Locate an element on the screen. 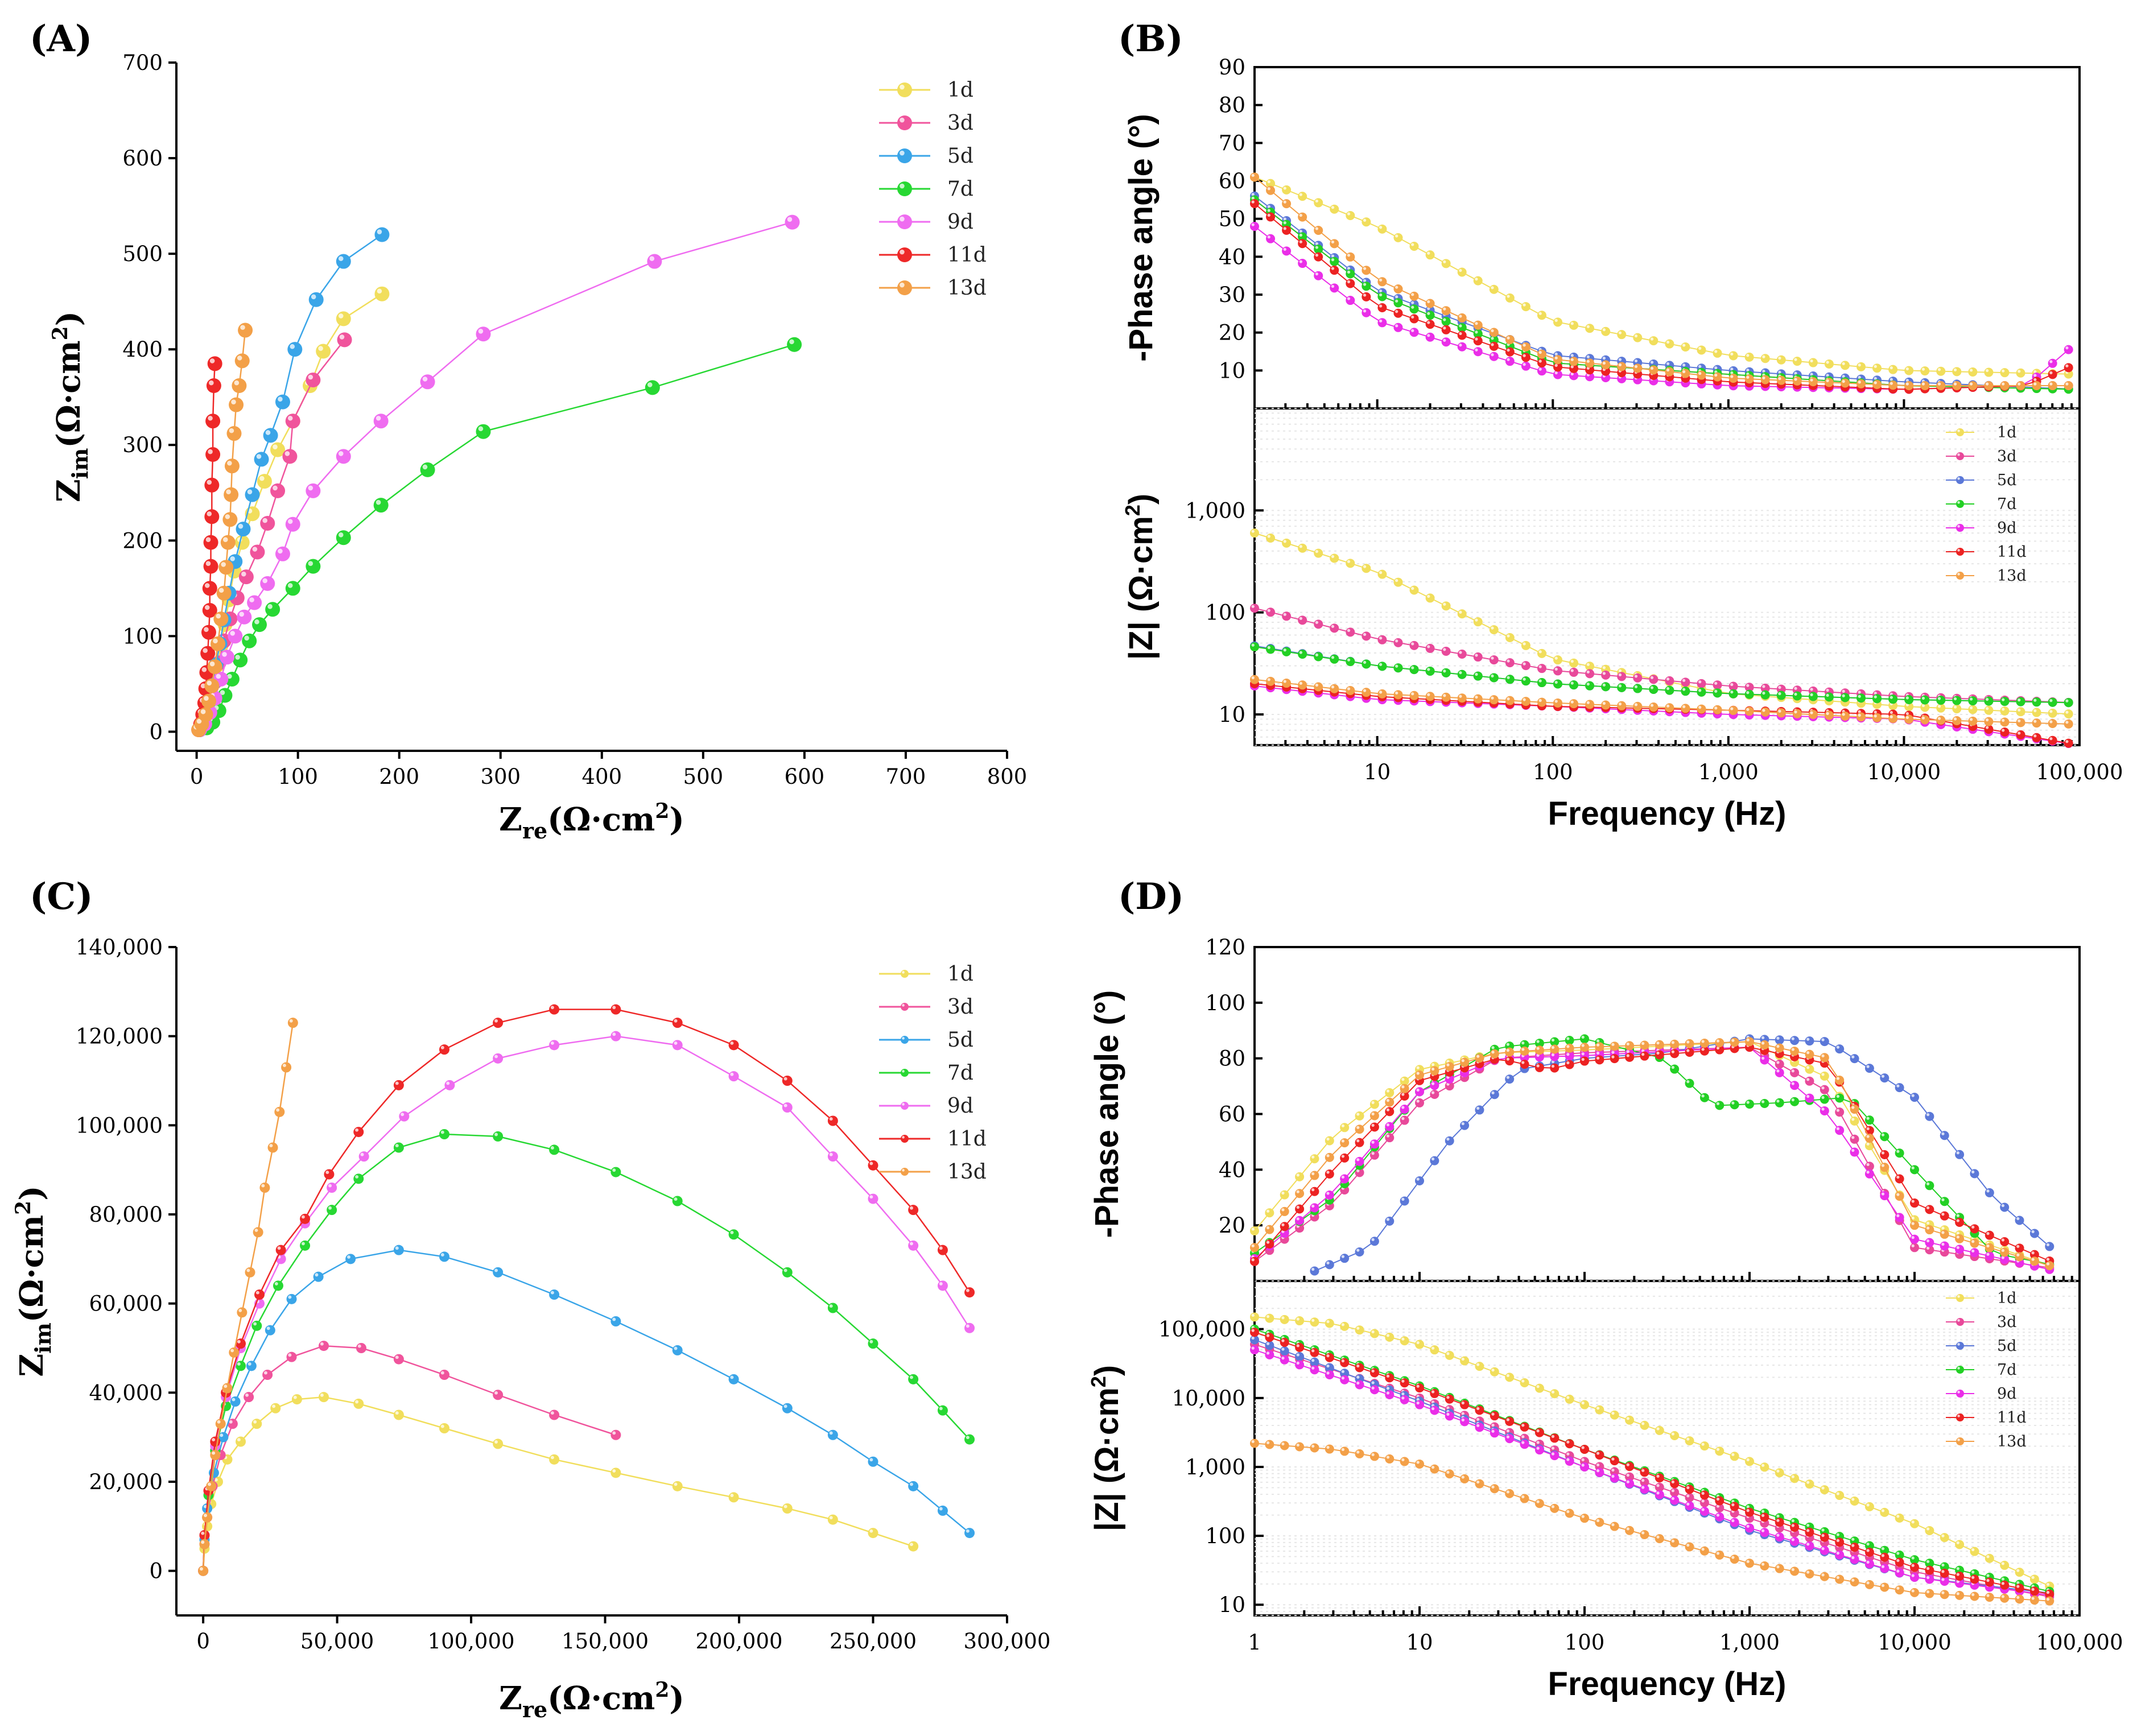 The image size is (2137, 1736). x-tick-label: 100 is located at coordinates (1553, 772).